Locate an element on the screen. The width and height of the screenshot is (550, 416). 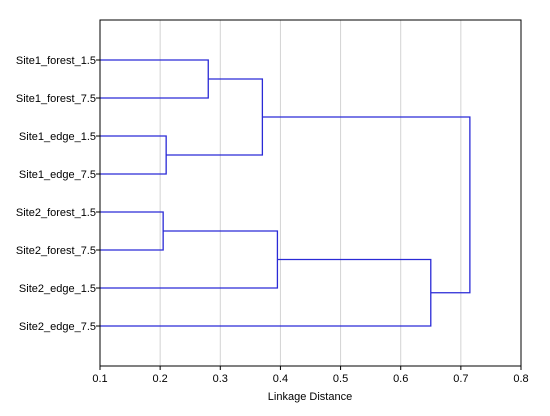
leaf-label: Site2_edge_1.5 is located at coordinates (57, 289).